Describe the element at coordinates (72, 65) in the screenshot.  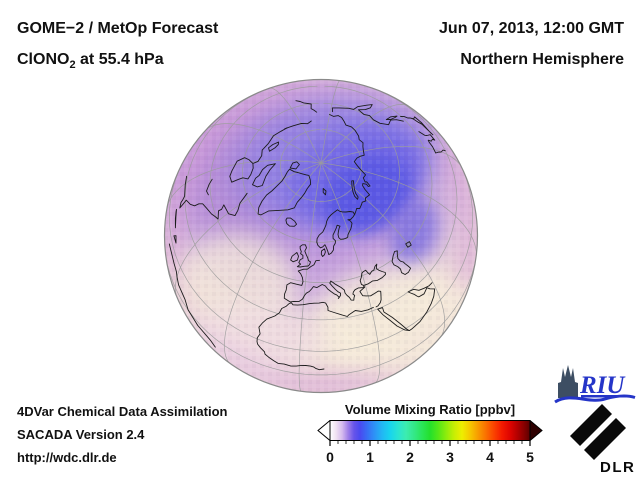
I see `species-subscript: 2` at that location.